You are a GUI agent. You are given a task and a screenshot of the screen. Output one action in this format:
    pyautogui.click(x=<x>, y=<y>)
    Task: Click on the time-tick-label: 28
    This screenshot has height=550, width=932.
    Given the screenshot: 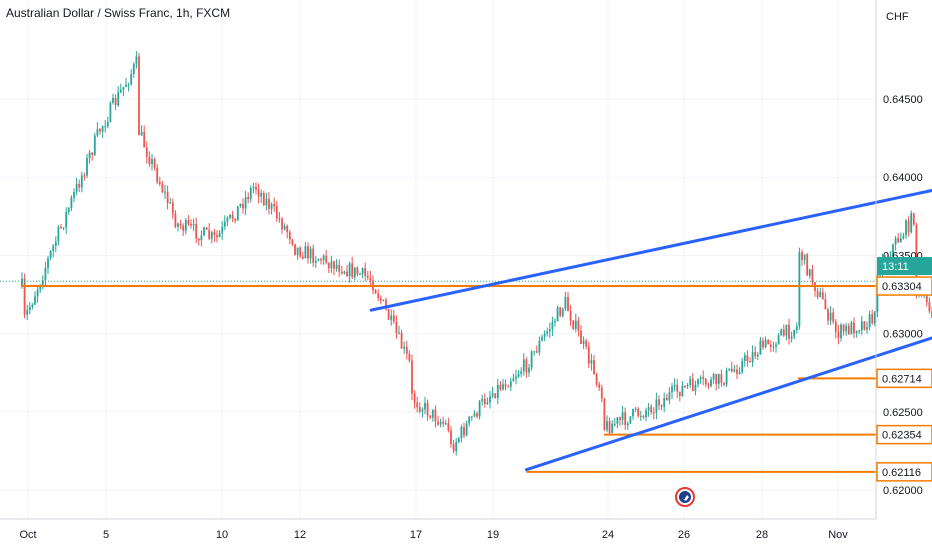 What is the action you would take?
    pyautogui.click(x=762, y=535)
    